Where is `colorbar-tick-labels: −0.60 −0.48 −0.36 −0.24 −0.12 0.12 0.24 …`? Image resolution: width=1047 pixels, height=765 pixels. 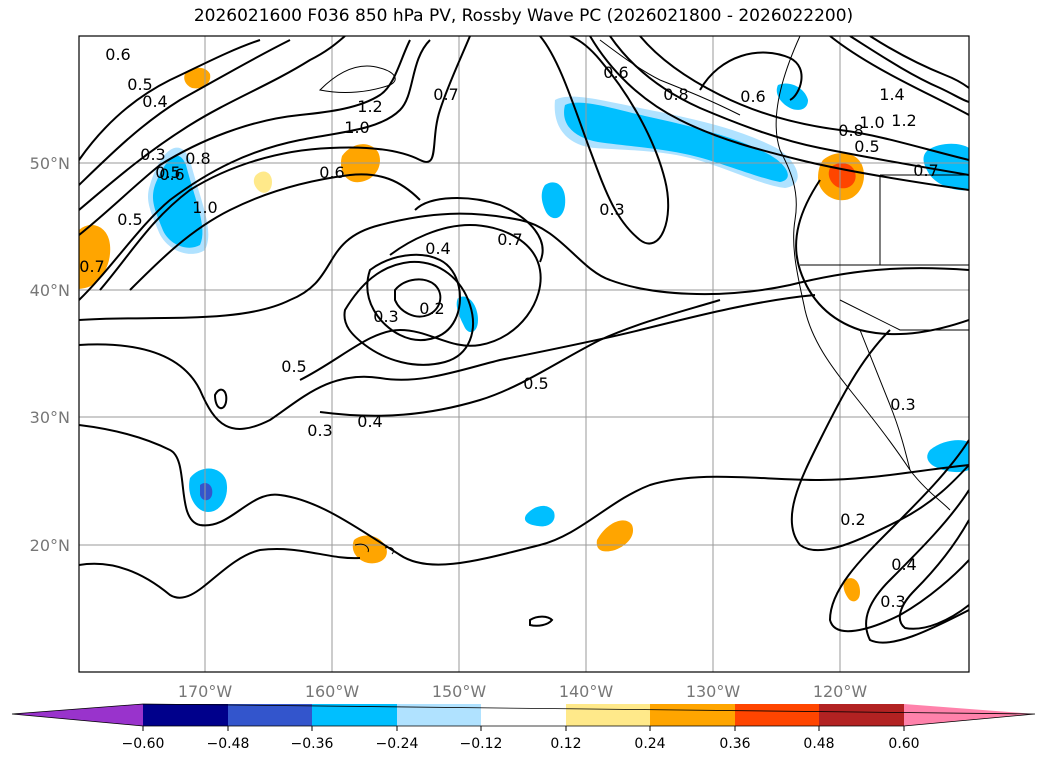 colorbar-tick-labels: −0.60 −0.48 −0.36 −0.24 −0.12 0.12 0.24 … is located at coordinates (521, 744).